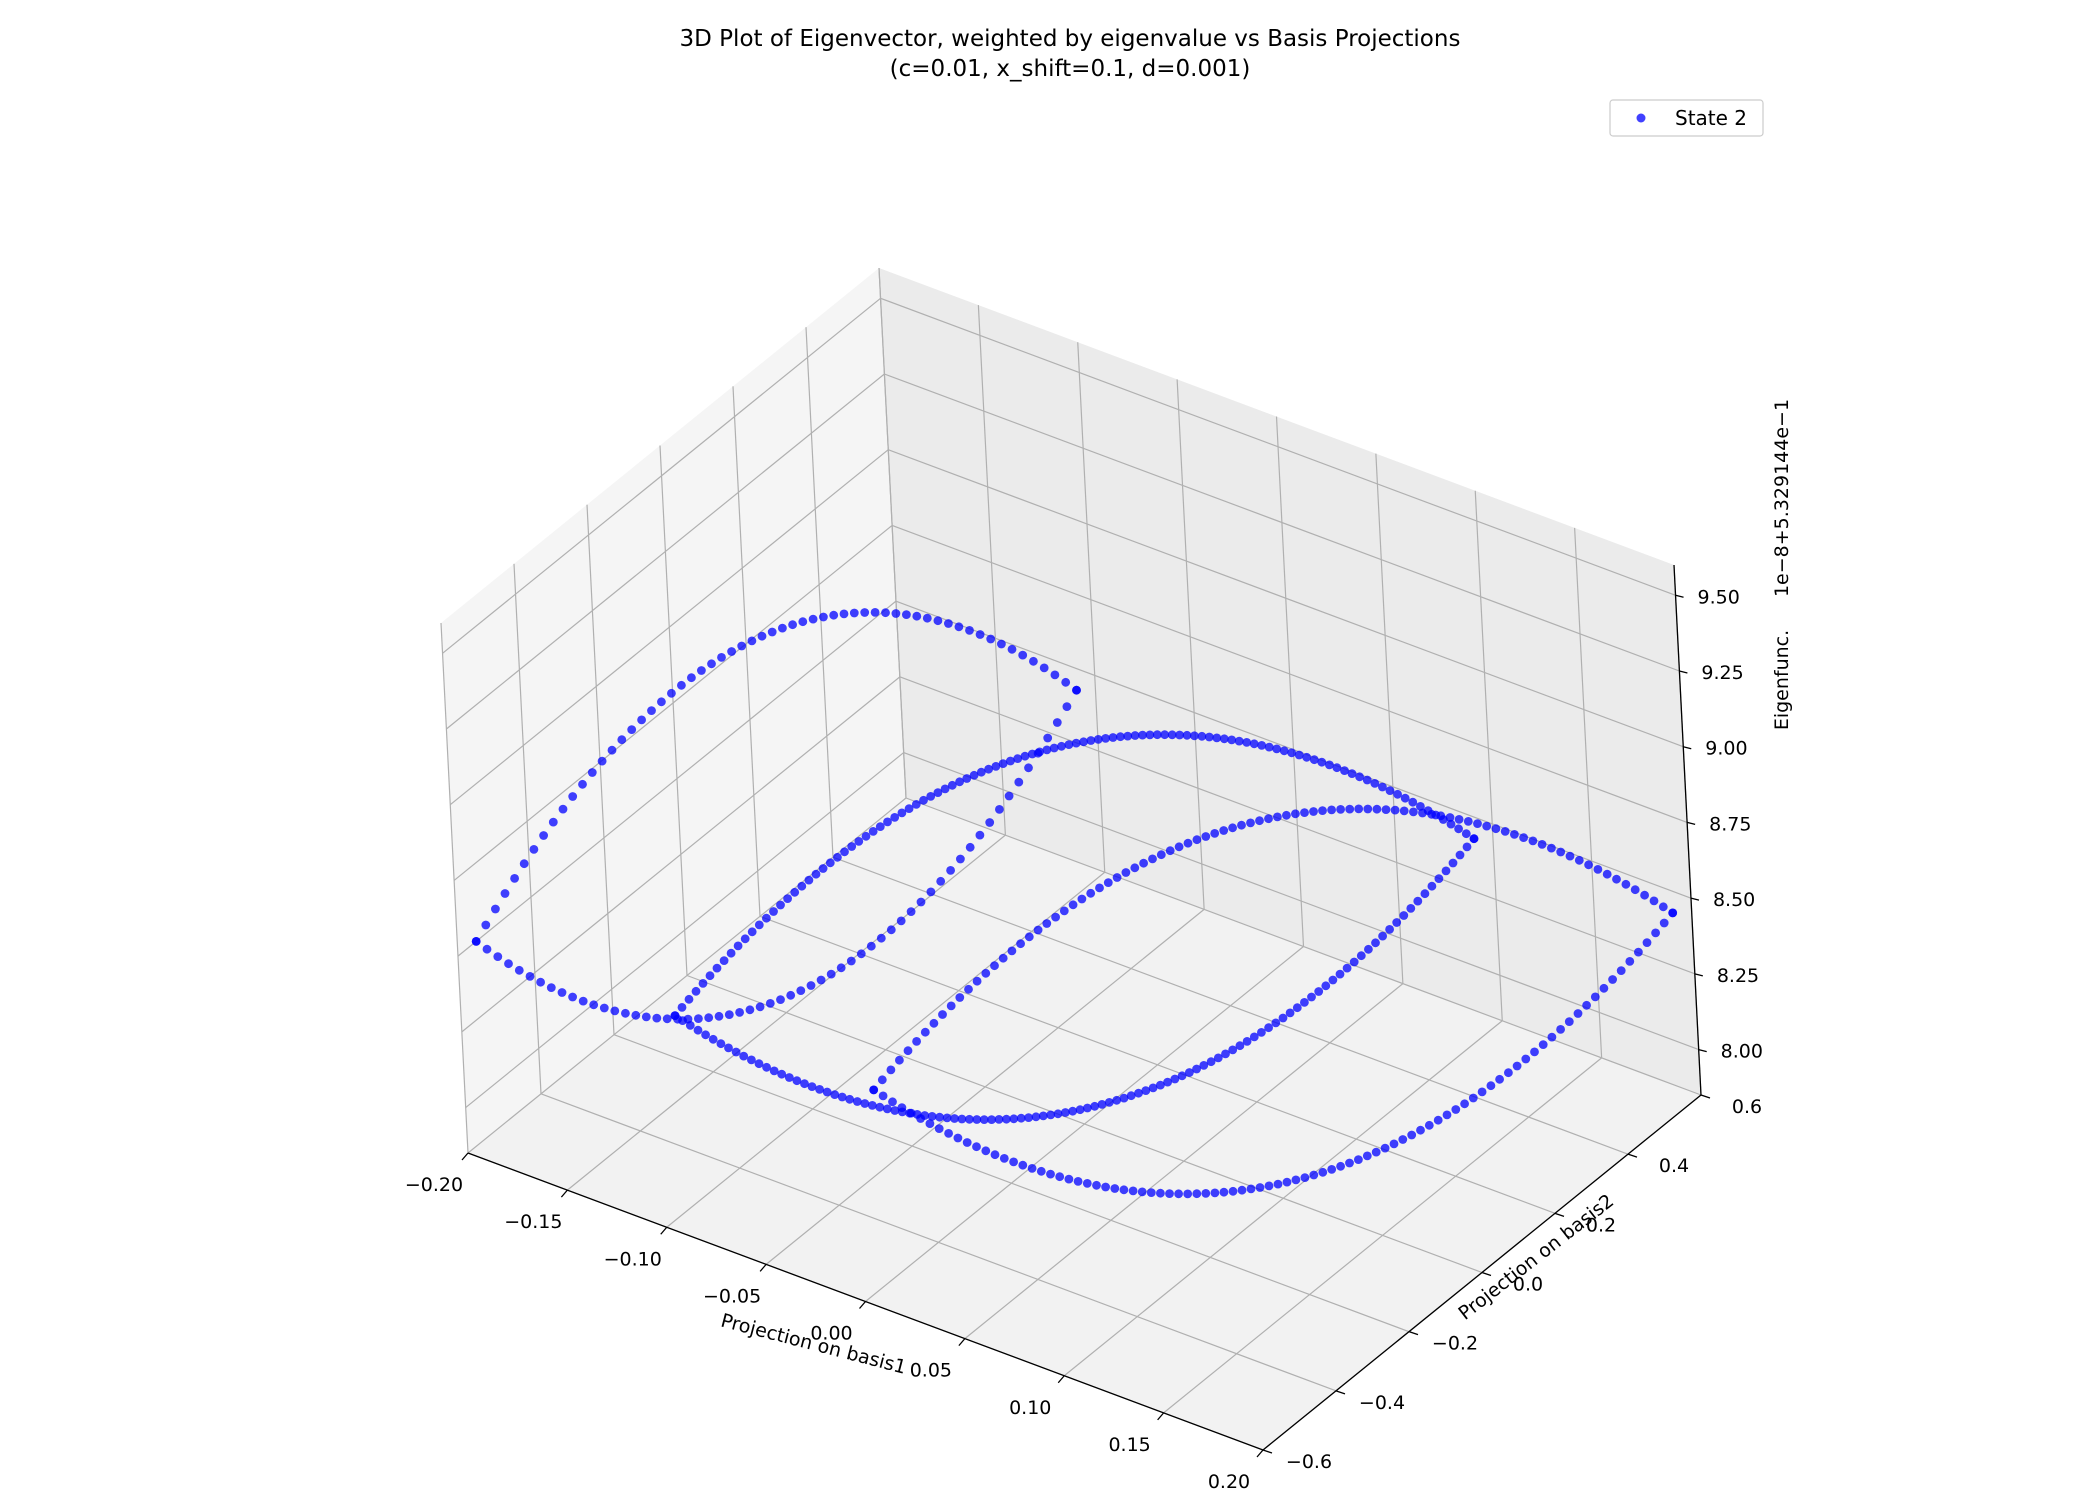  Describe the element at coordinates (1382, 1403) in the screenshot. I see `y-tick-label-1: −0.4` at that location.